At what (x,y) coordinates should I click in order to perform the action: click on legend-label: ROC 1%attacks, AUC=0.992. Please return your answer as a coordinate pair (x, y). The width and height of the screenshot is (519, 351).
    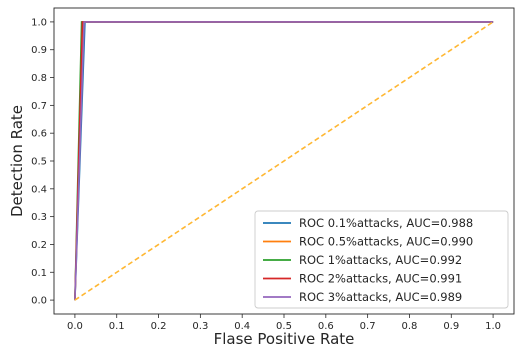
    Looking at the image, I should click on (380, 260).